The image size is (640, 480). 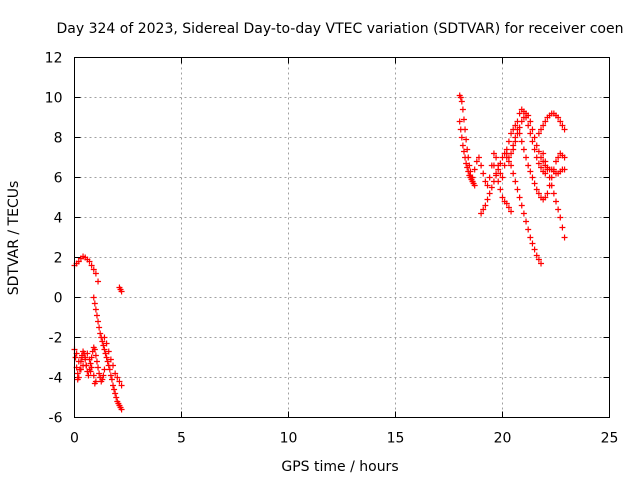 What do you see at coordinates (610, 439) in the screenshot?
I see `x-tick-label: 25` at bounding box center [610, 439].